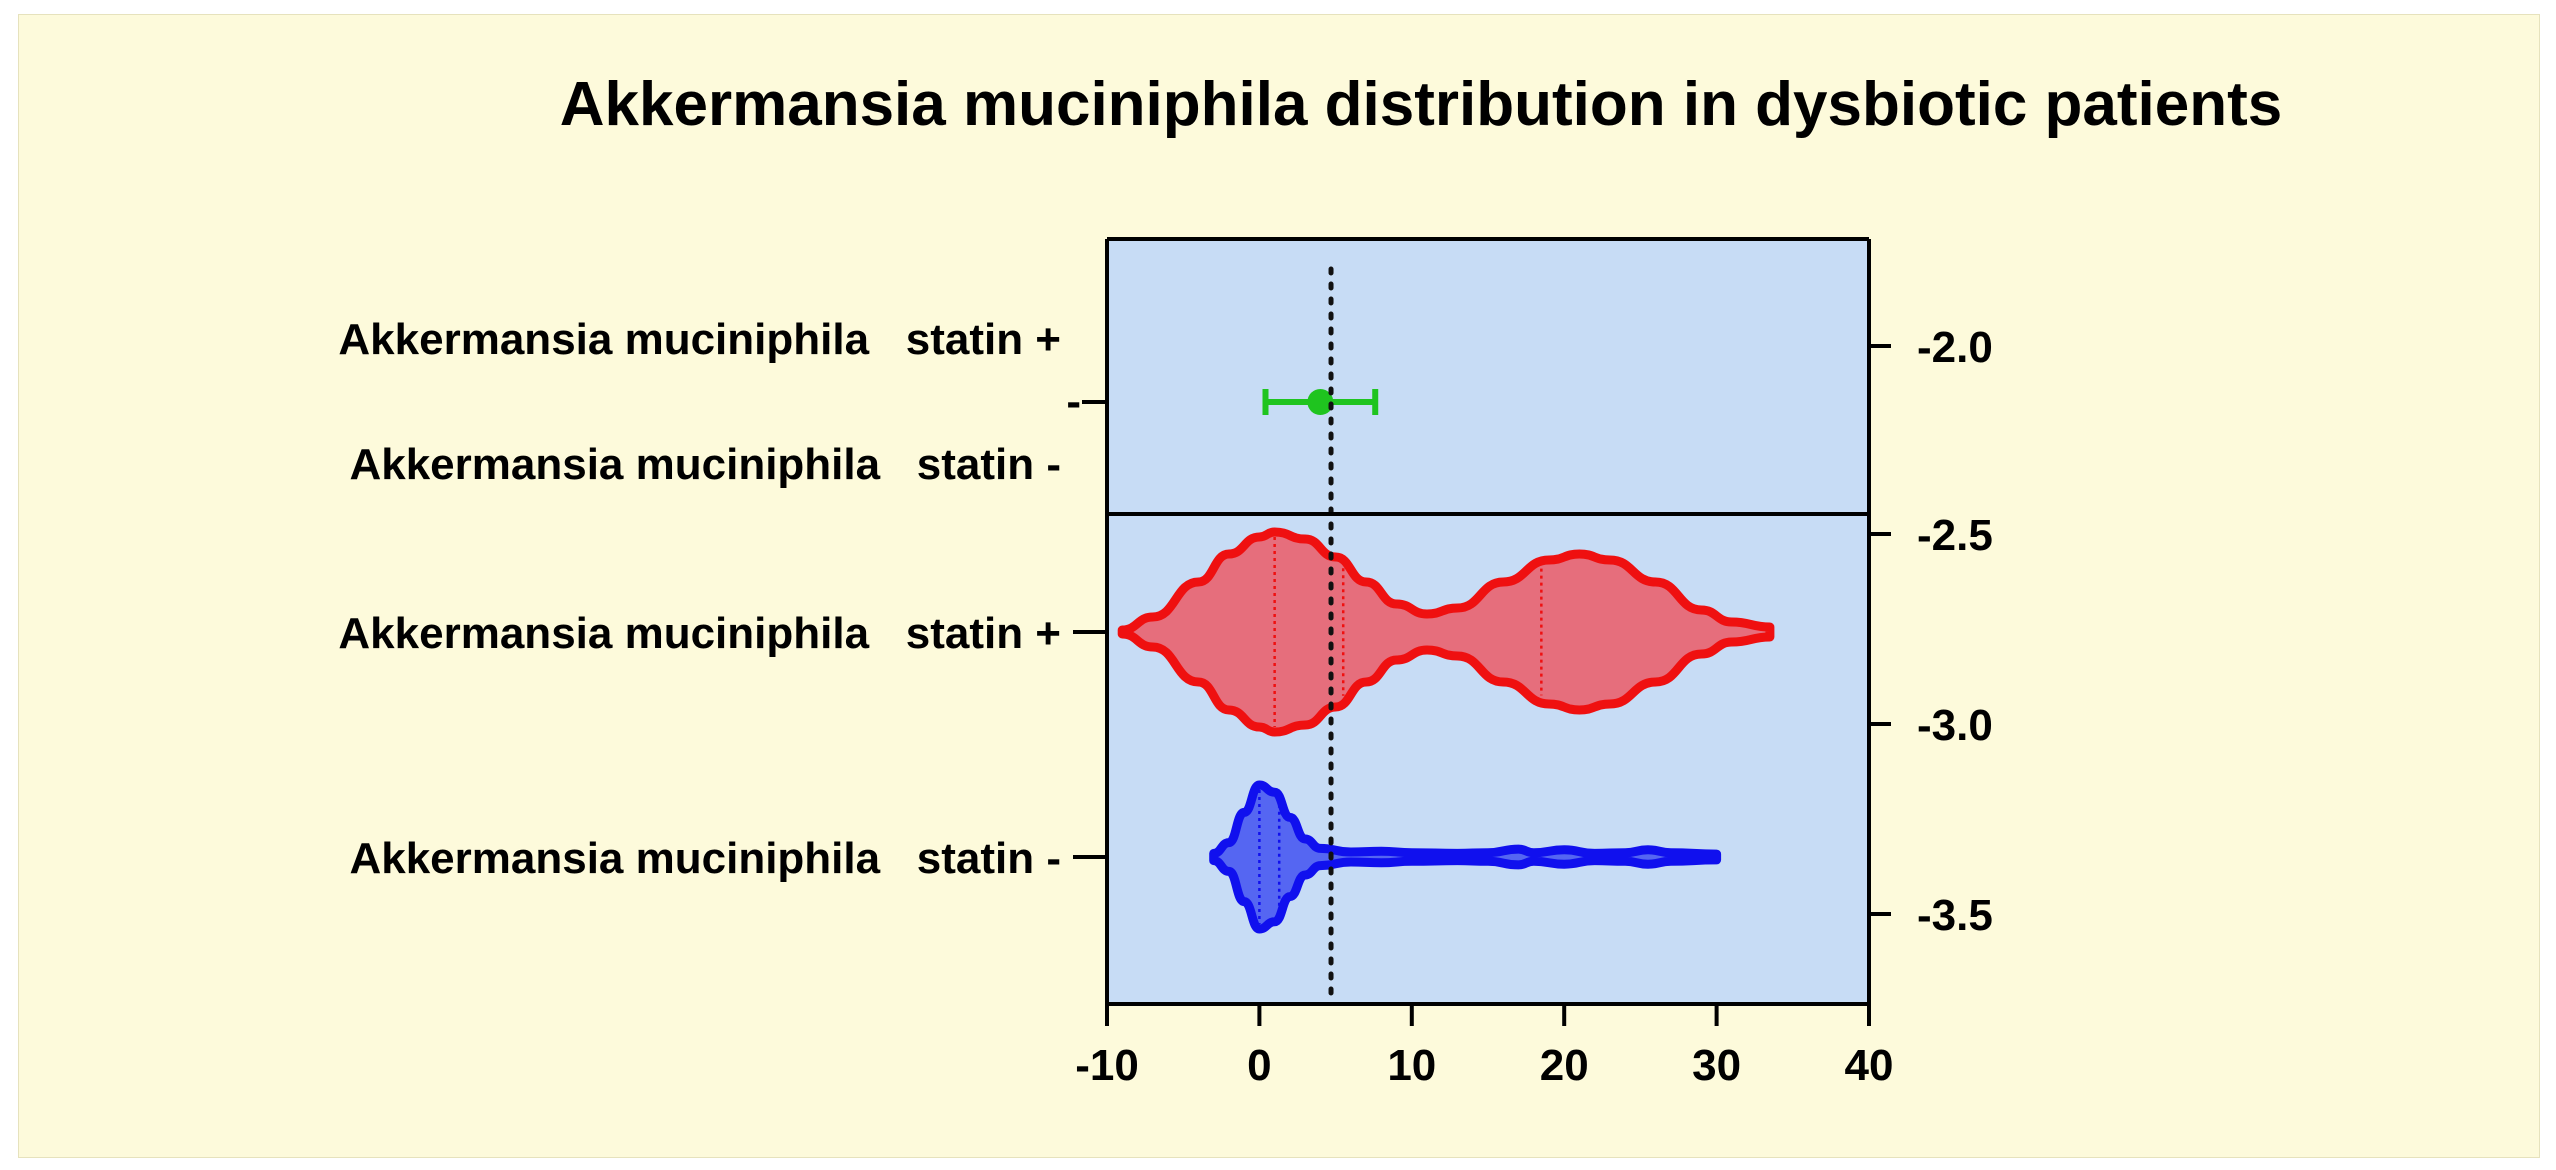  I want to click on series-label-statin-plus: Akkermansia muciniphila statin +, so click(699, 633).